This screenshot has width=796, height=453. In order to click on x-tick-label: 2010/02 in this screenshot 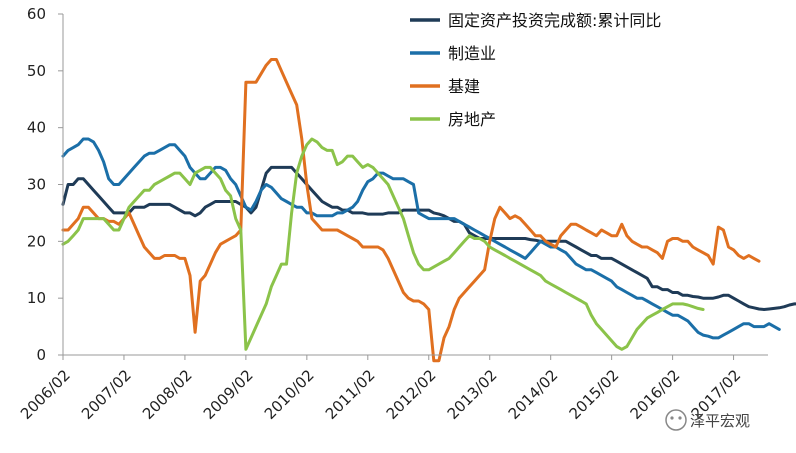, I will do `click(289, 394)`.